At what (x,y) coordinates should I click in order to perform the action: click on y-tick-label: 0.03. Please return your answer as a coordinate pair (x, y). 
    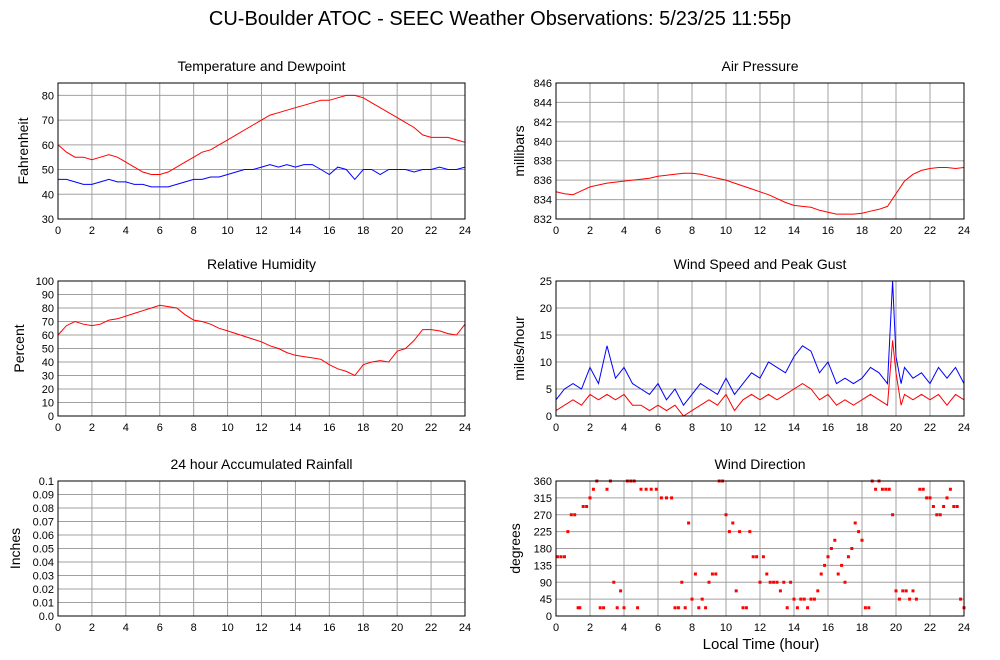
    Looking at the image, I should click on (43, 577).